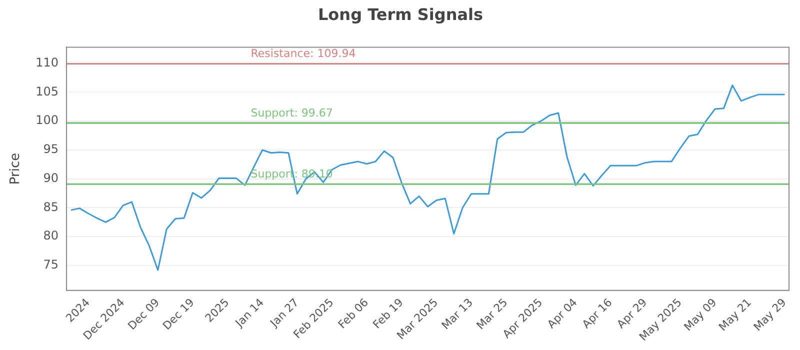  What do you see at coordinates (51, 177) in the screenshot?
I see `y-tick-label: 90` at bounding box center [51, 177].